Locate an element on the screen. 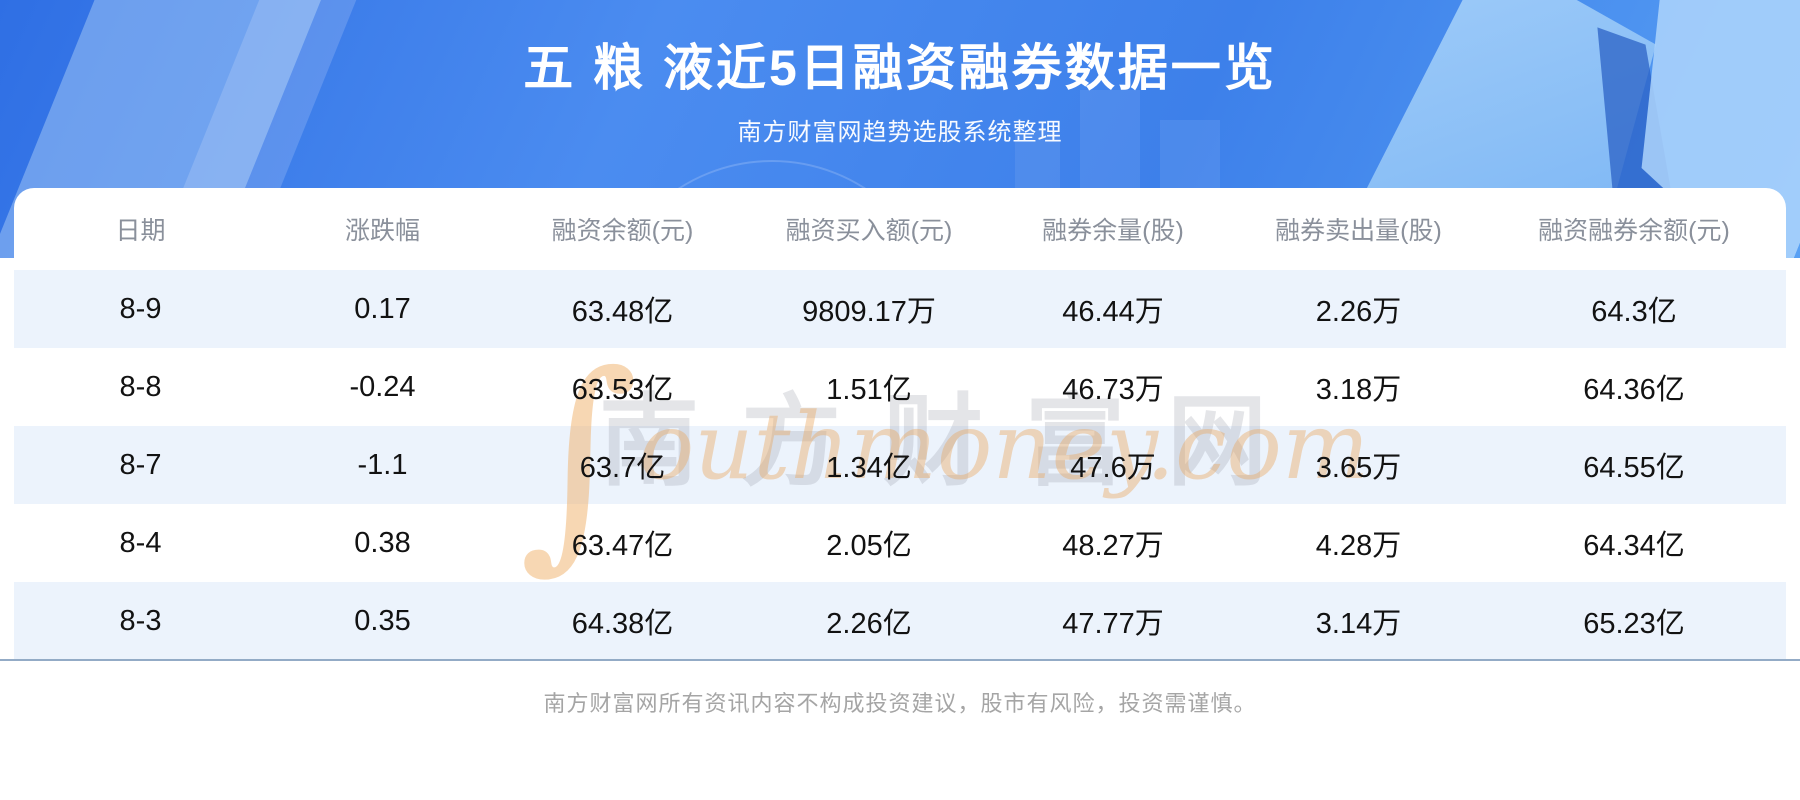 This screenshot has height=800, width=1800. cell-date: 8-3 is located at coordinates (140, 620).